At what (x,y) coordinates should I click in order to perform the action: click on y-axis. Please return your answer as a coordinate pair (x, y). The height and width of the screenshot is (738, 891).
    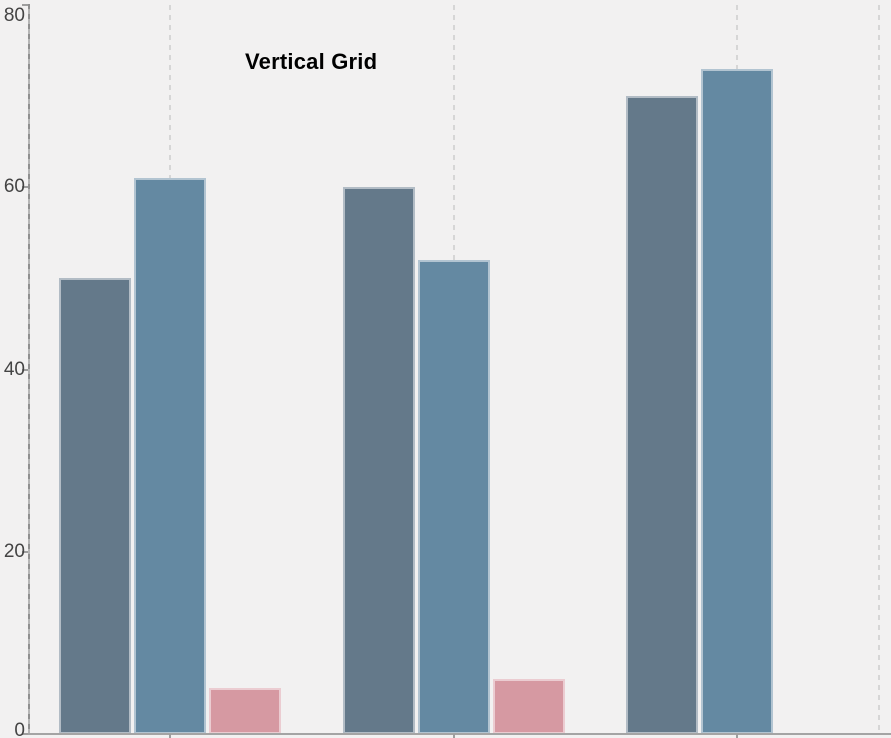
    Looking at the image, I should click on (28, 369).